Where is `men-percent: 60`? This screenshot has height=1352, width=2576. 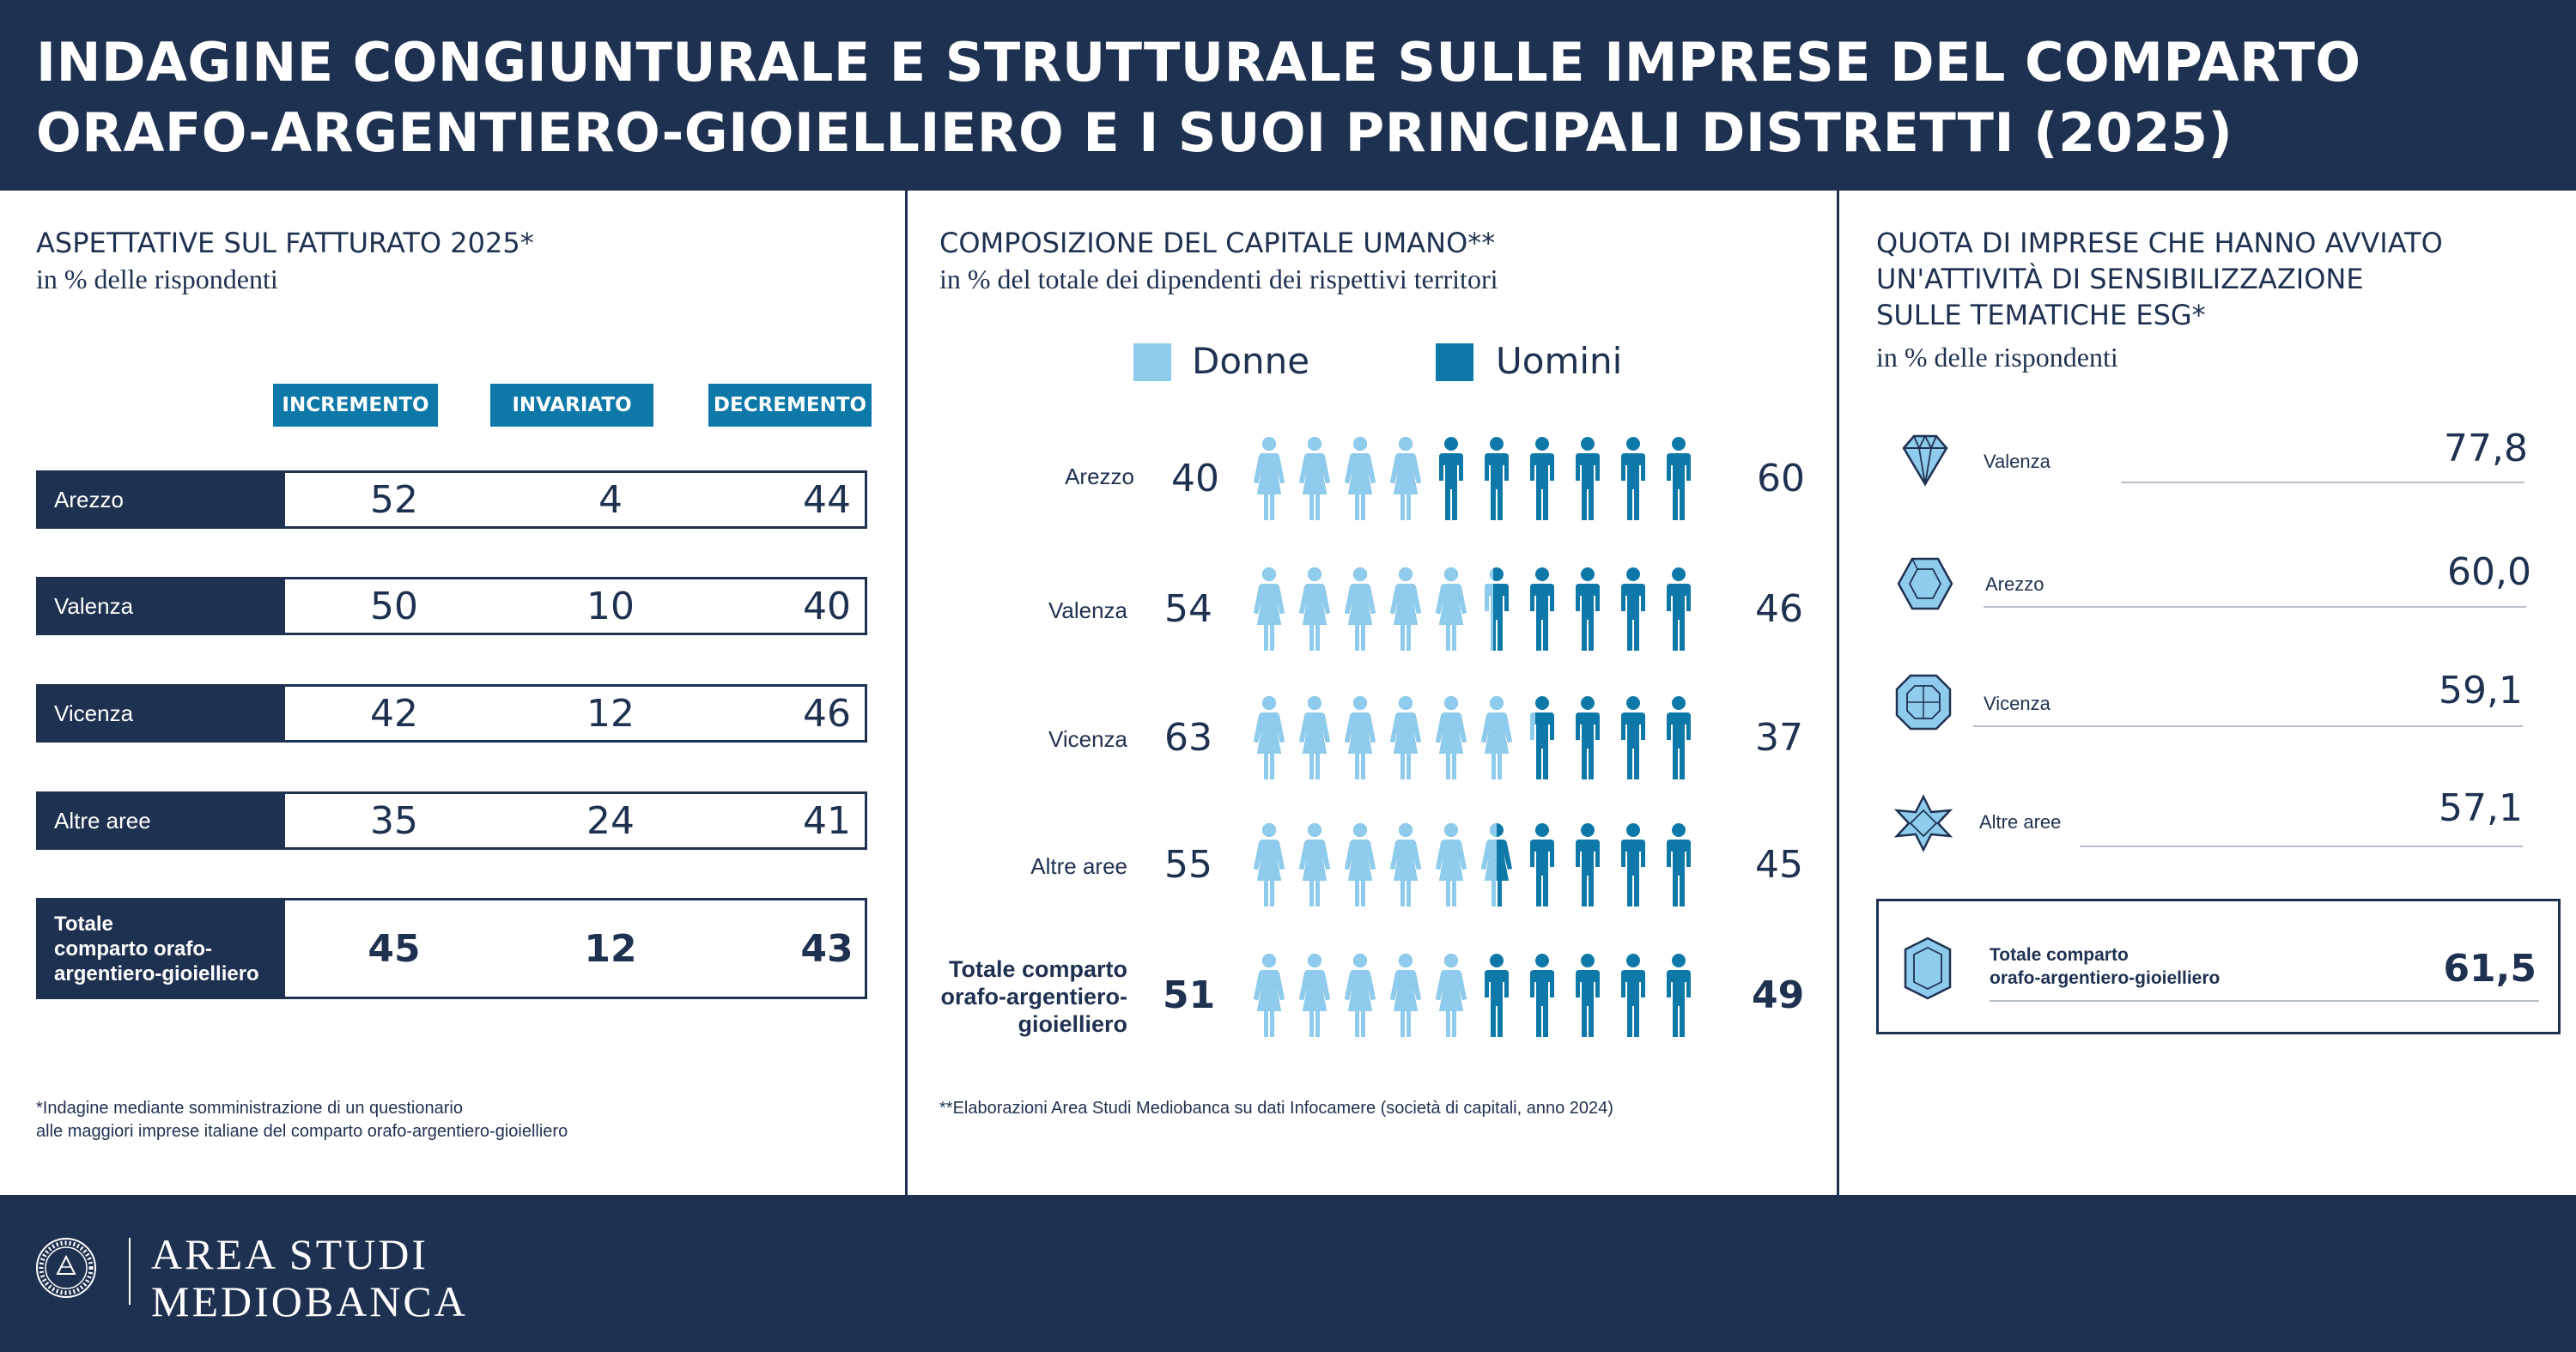
men-percent: 60 is located at coordinates (1781, 478).